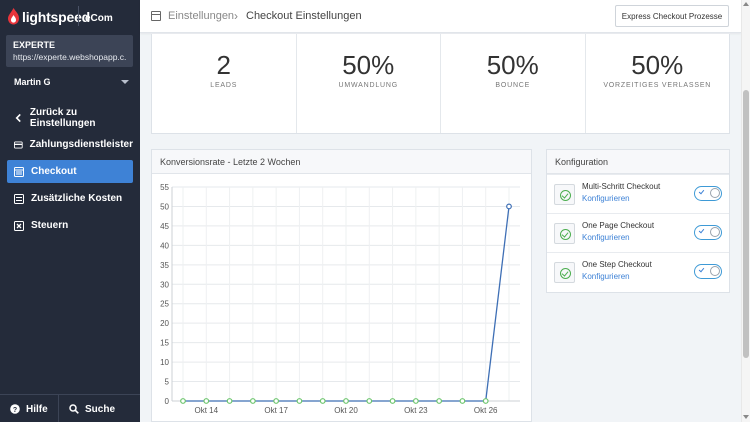 This screenshot has width=750, height=422. Describe the element at coordinates (99, 18) in the screenshot. I see `brand-product: eCom` at that location.